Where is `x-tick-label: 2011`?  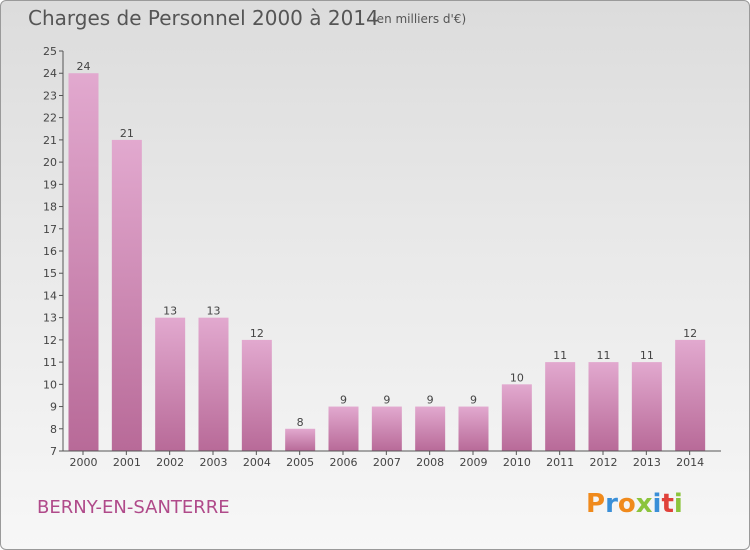
x-tick-label: 2011 is located at coordinates (560, 462).